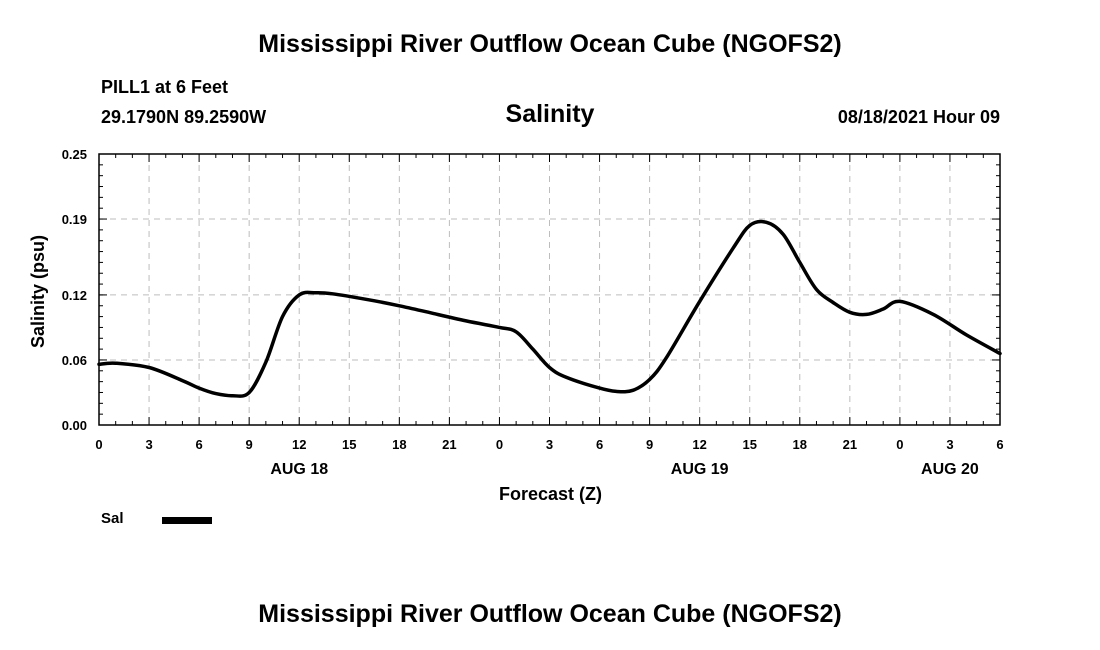  I want to click on x-day-label: AUG 20, so click(950, 469).